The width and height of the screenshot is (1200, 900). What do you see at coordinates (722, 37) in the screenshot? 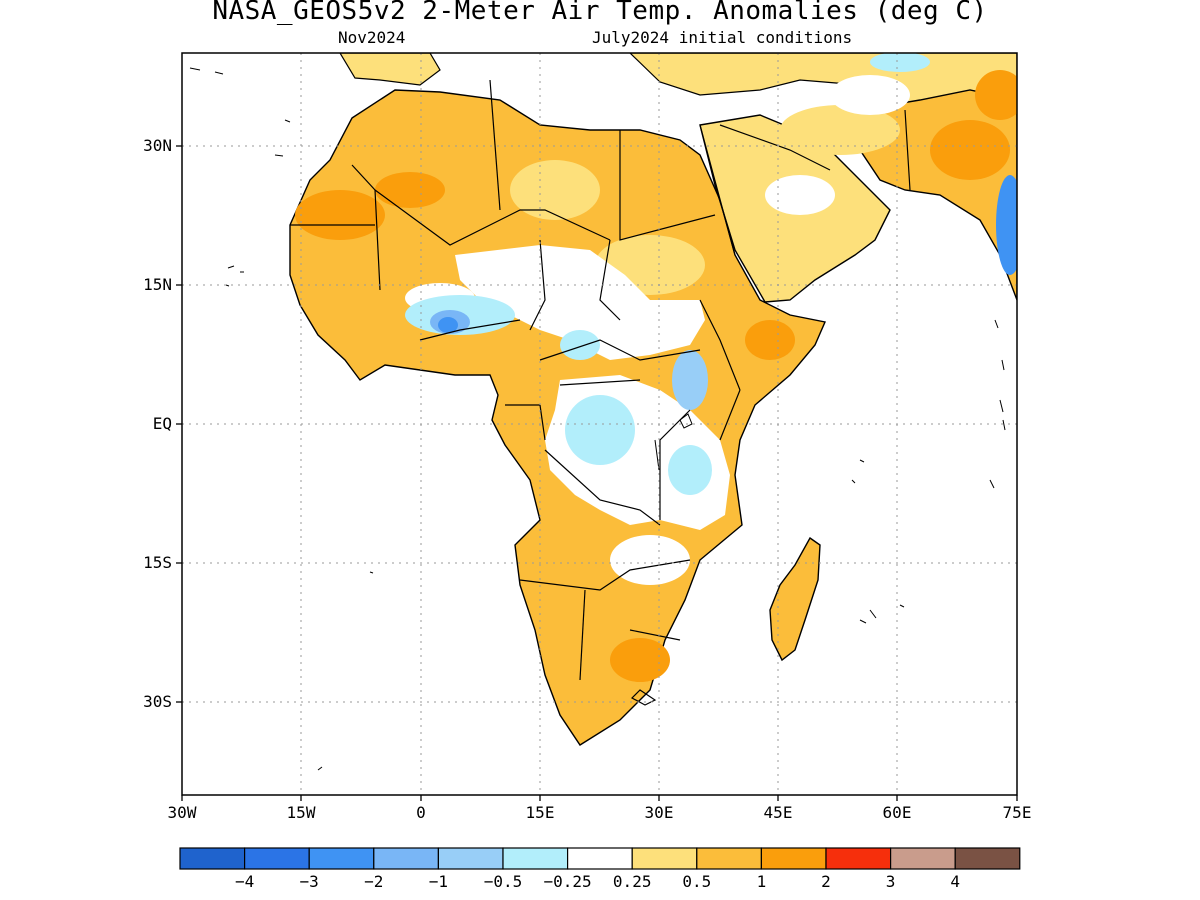
I see `initial-conditions: July2024 initial conditions` at bounding box center [722, 37].